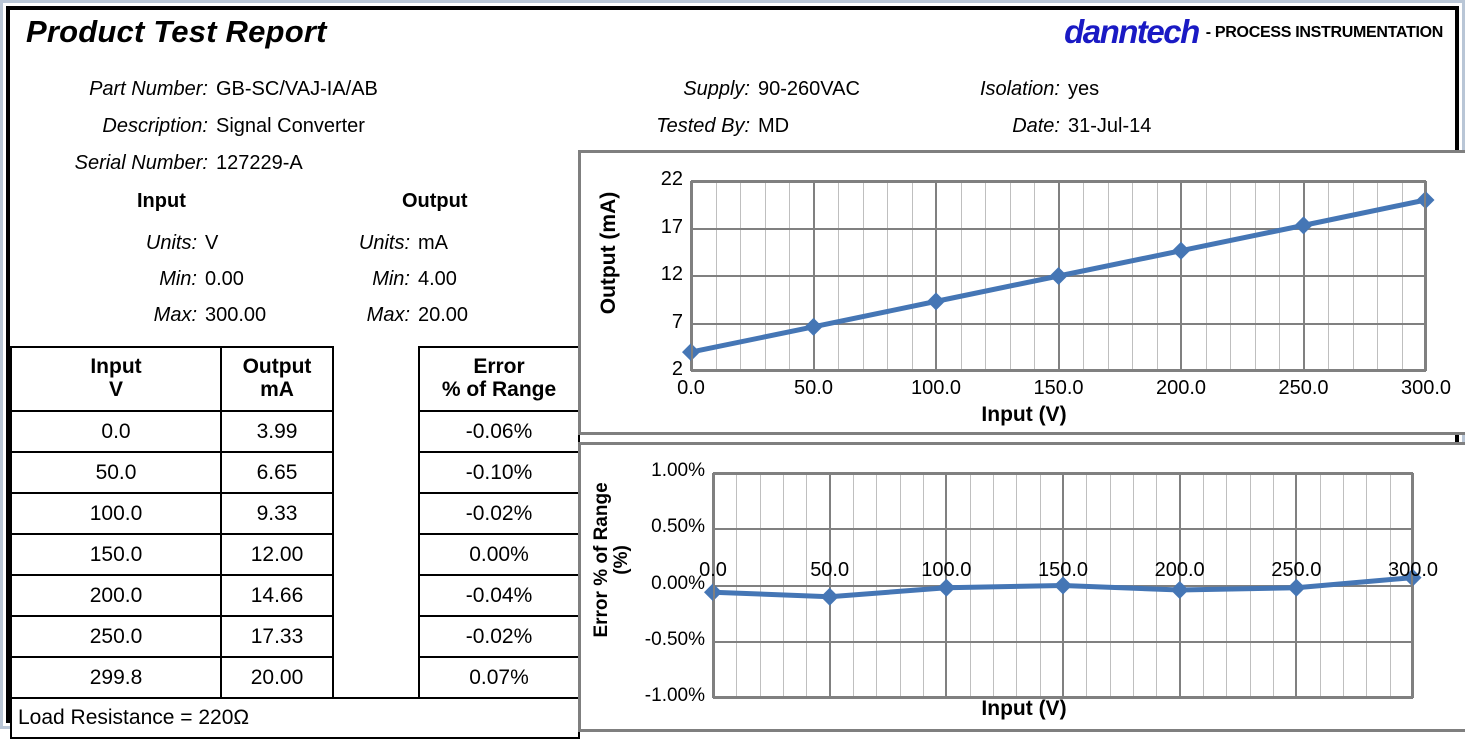 The height and width of the screenshot is (739, 1465). What do you see at coordinates (141, 163) in the screenshot?
I see `serial-number-label: Serial Number:` at bounding box center [141, 163].